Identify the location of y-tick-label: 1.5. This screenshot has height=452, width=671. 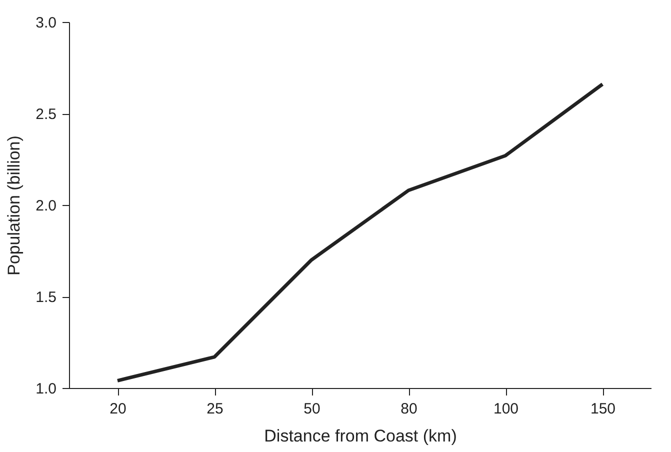
(46, 297).